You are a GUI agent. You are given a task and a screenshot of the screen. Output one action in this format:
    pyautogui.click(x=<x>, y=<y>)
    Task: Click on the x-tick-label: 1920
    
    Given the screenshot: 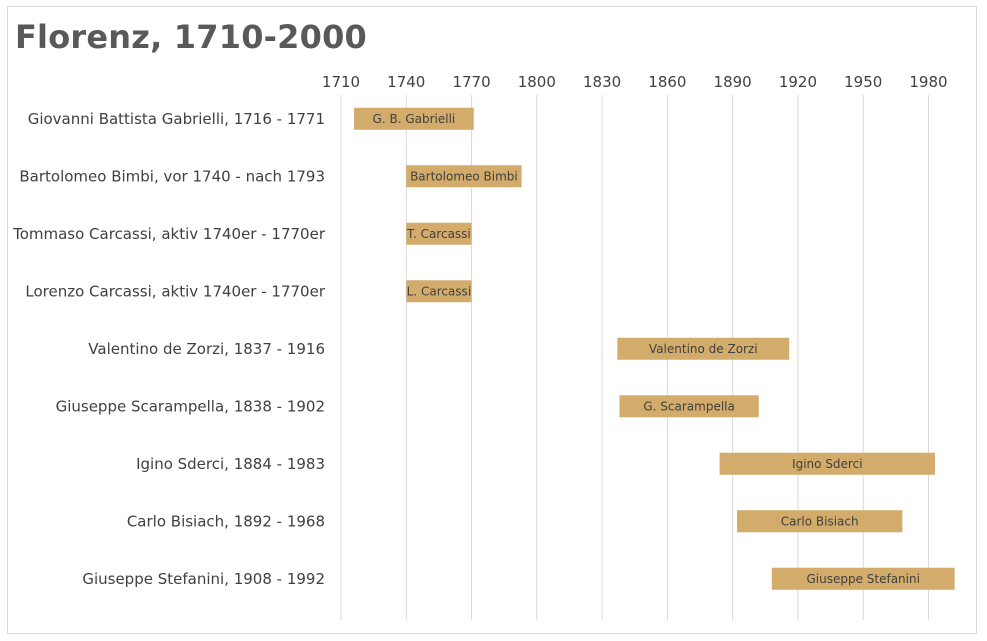 What is the action you would take?
    pyautogui.click(x=798, y=82)
    